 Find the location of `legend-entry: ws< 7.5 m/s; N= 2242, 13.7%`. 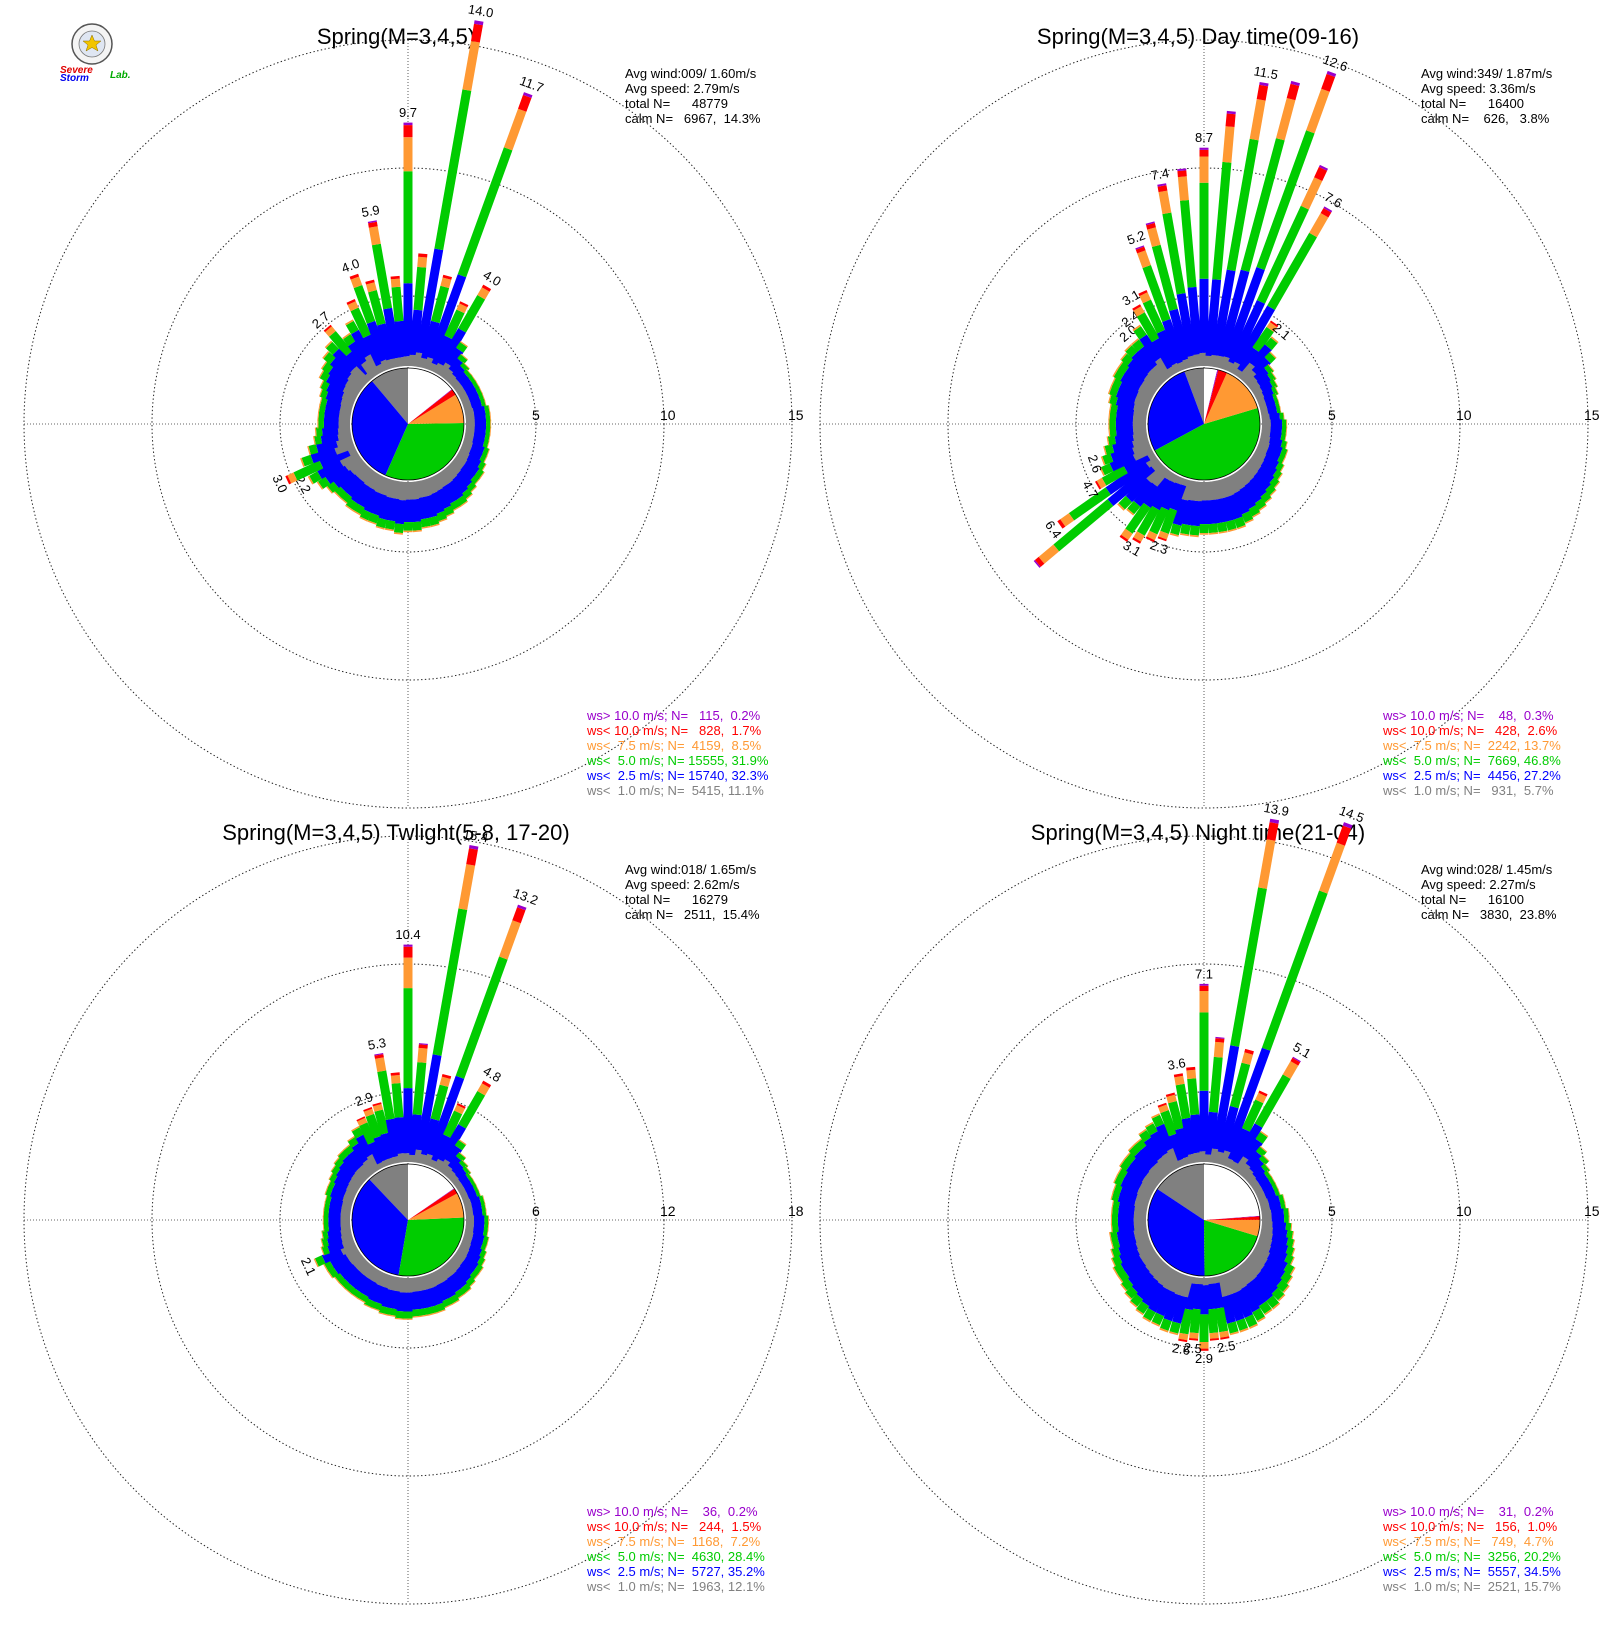

legend-entry: ws< 7.5 m/s; N= 2242, 13.7% is located at coordinates (1471, 745).